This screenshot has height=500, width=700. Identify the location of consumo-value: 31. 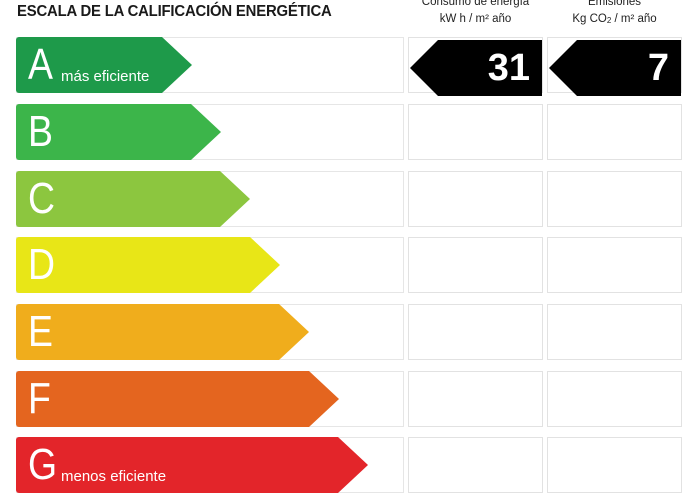
(508, 68).